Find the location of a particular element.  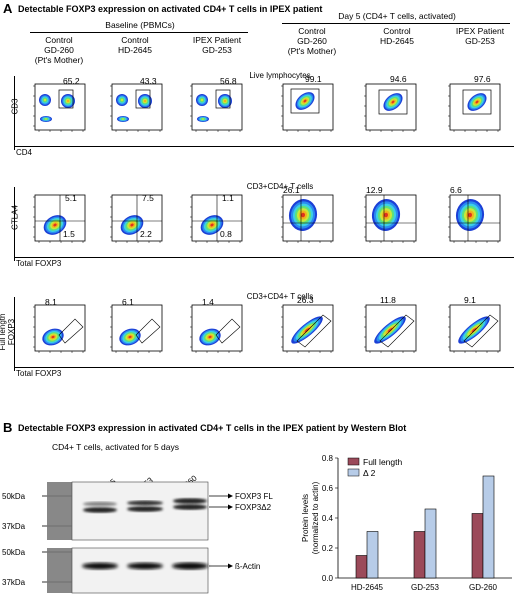

x-axis-label-3: Total FOXP3 is located at coordinates (39, 373).